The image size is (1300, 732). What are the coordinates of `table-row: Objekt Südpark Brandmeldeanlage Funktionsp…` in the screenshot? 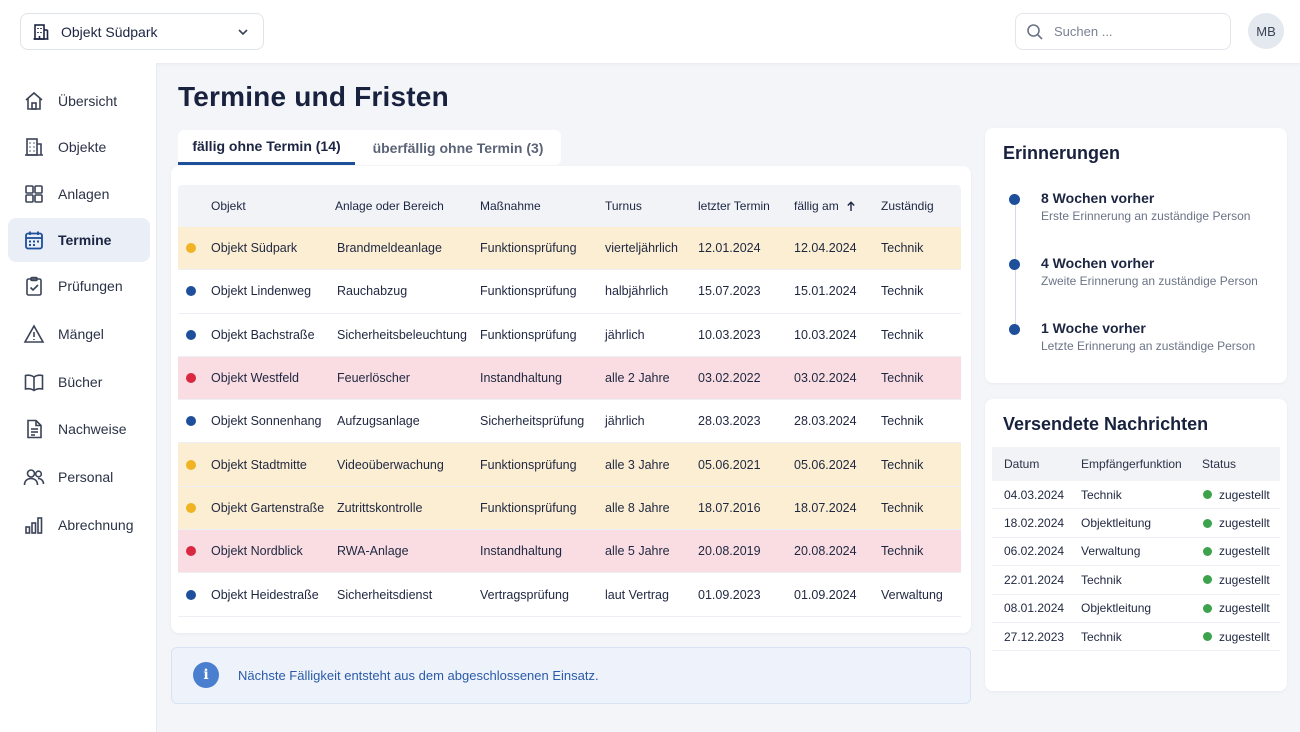 It's located at (569, 249).